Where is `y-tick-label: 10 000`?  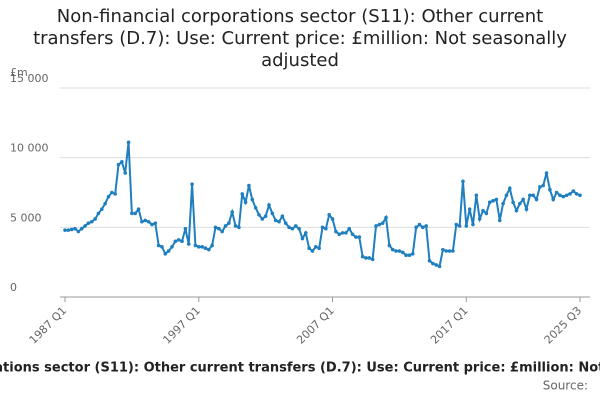 y-tick-label: 10 000 is located at coordinates (29, 148).